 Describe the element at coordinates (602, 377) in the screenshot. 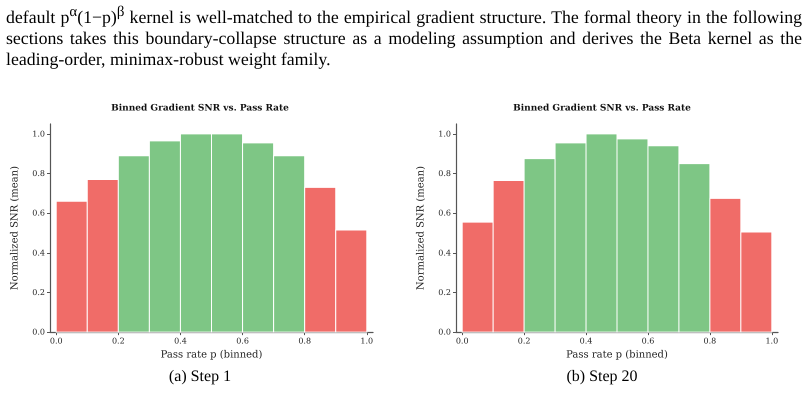

I see `text: (b) Step 20` at that location.